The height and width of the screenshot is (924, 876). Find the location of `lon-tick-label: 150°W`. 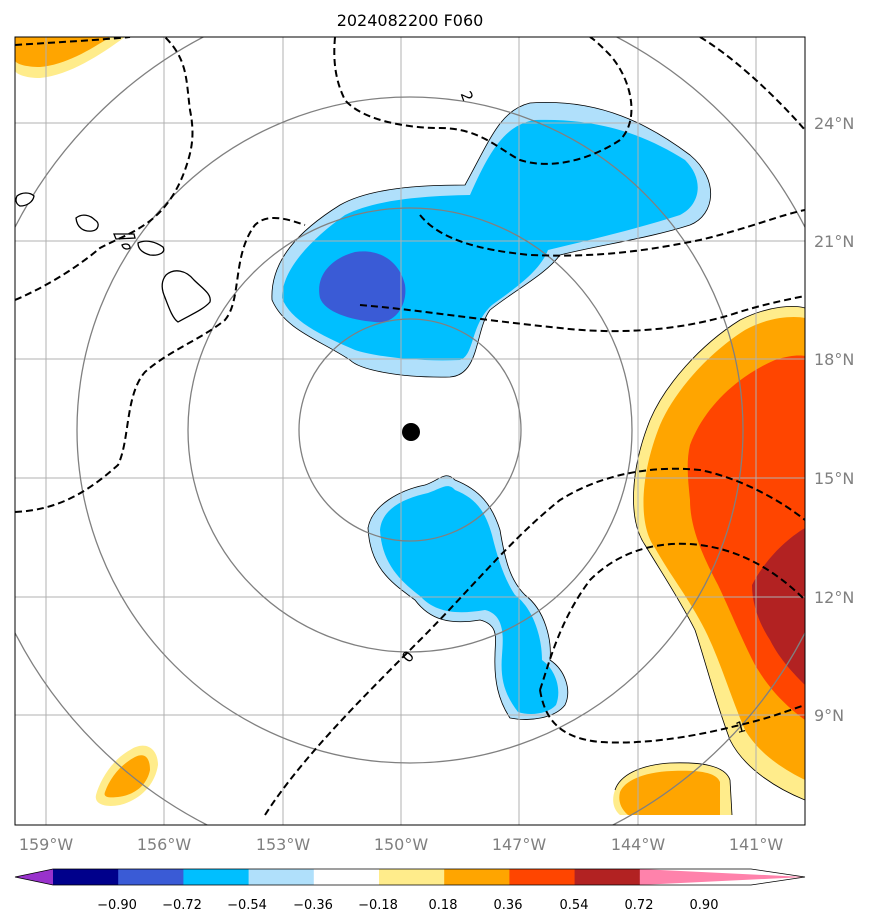

lon-tick-label: 150°W is located at coordinates (401, 844).